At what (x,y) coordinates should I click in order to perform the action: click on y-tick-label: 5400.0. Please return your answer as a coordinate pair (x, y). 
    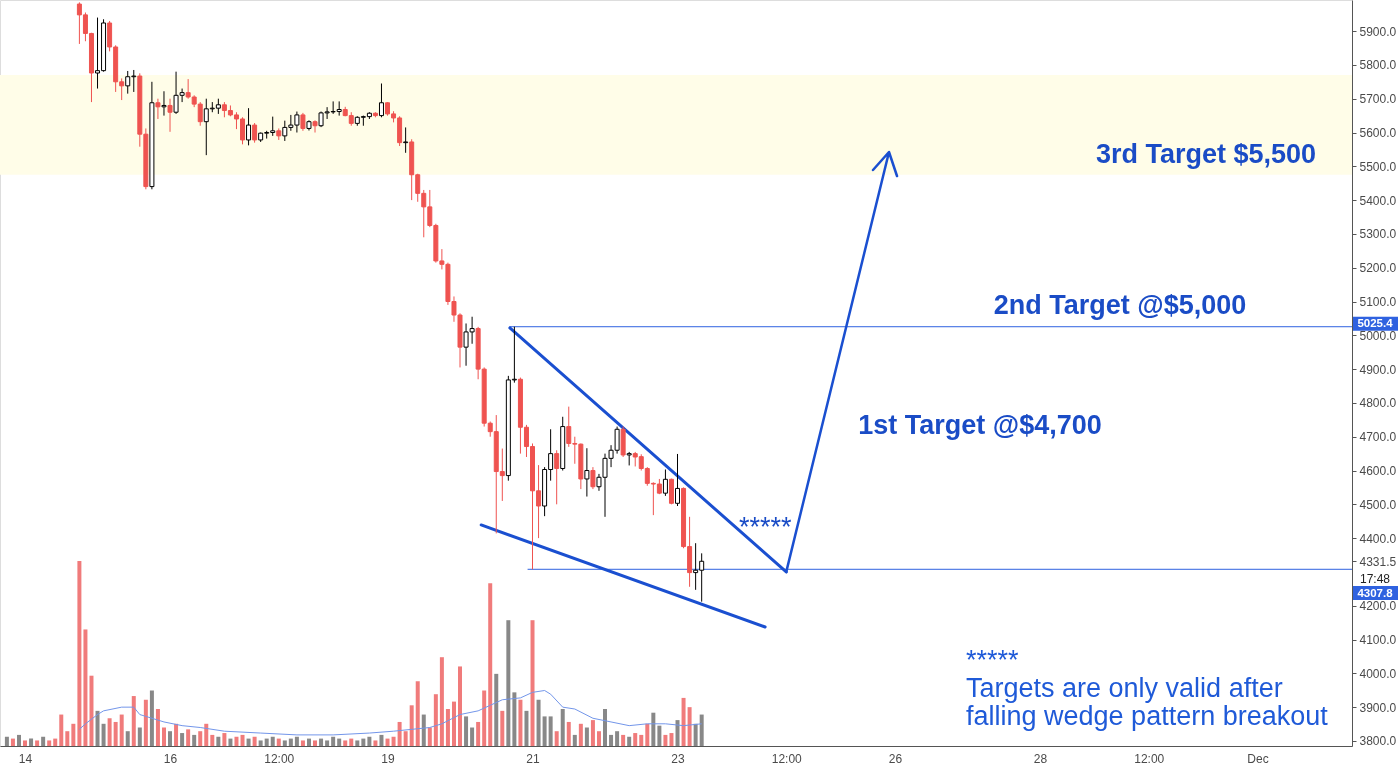
    Looking at the image, I should click on (1378, 200).